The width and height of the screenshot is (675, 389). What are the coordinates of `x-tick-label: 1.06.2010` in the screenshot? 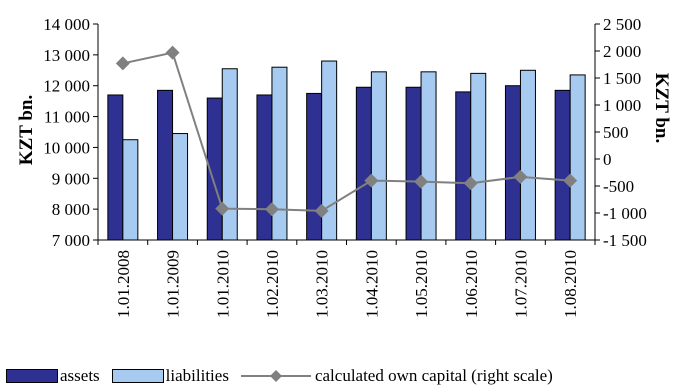 It's located at (471, 284).